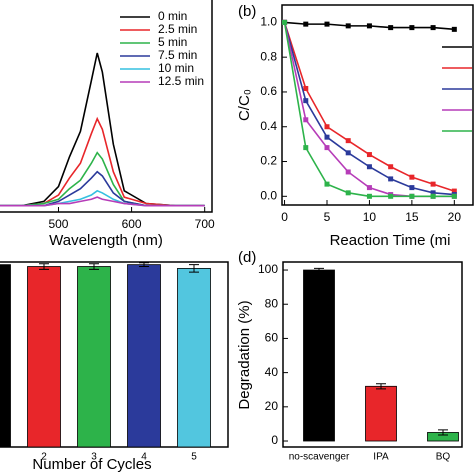 The image size is (474, 474). What do you see at coordinates (132, 224) in the screenshot?
I see `x-tick-label: 600` at bounding box center [132, 224].